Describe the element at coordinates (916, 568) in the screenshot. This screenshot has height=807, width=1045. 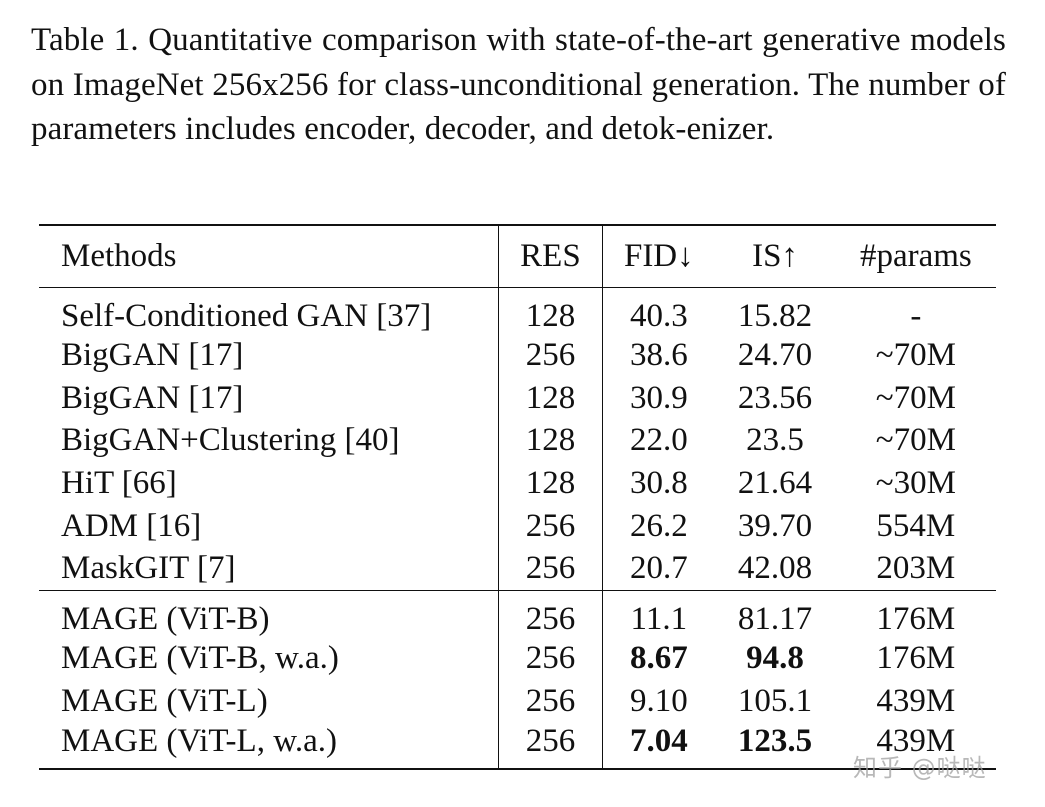
I see `params-cell: 203M` at that location.